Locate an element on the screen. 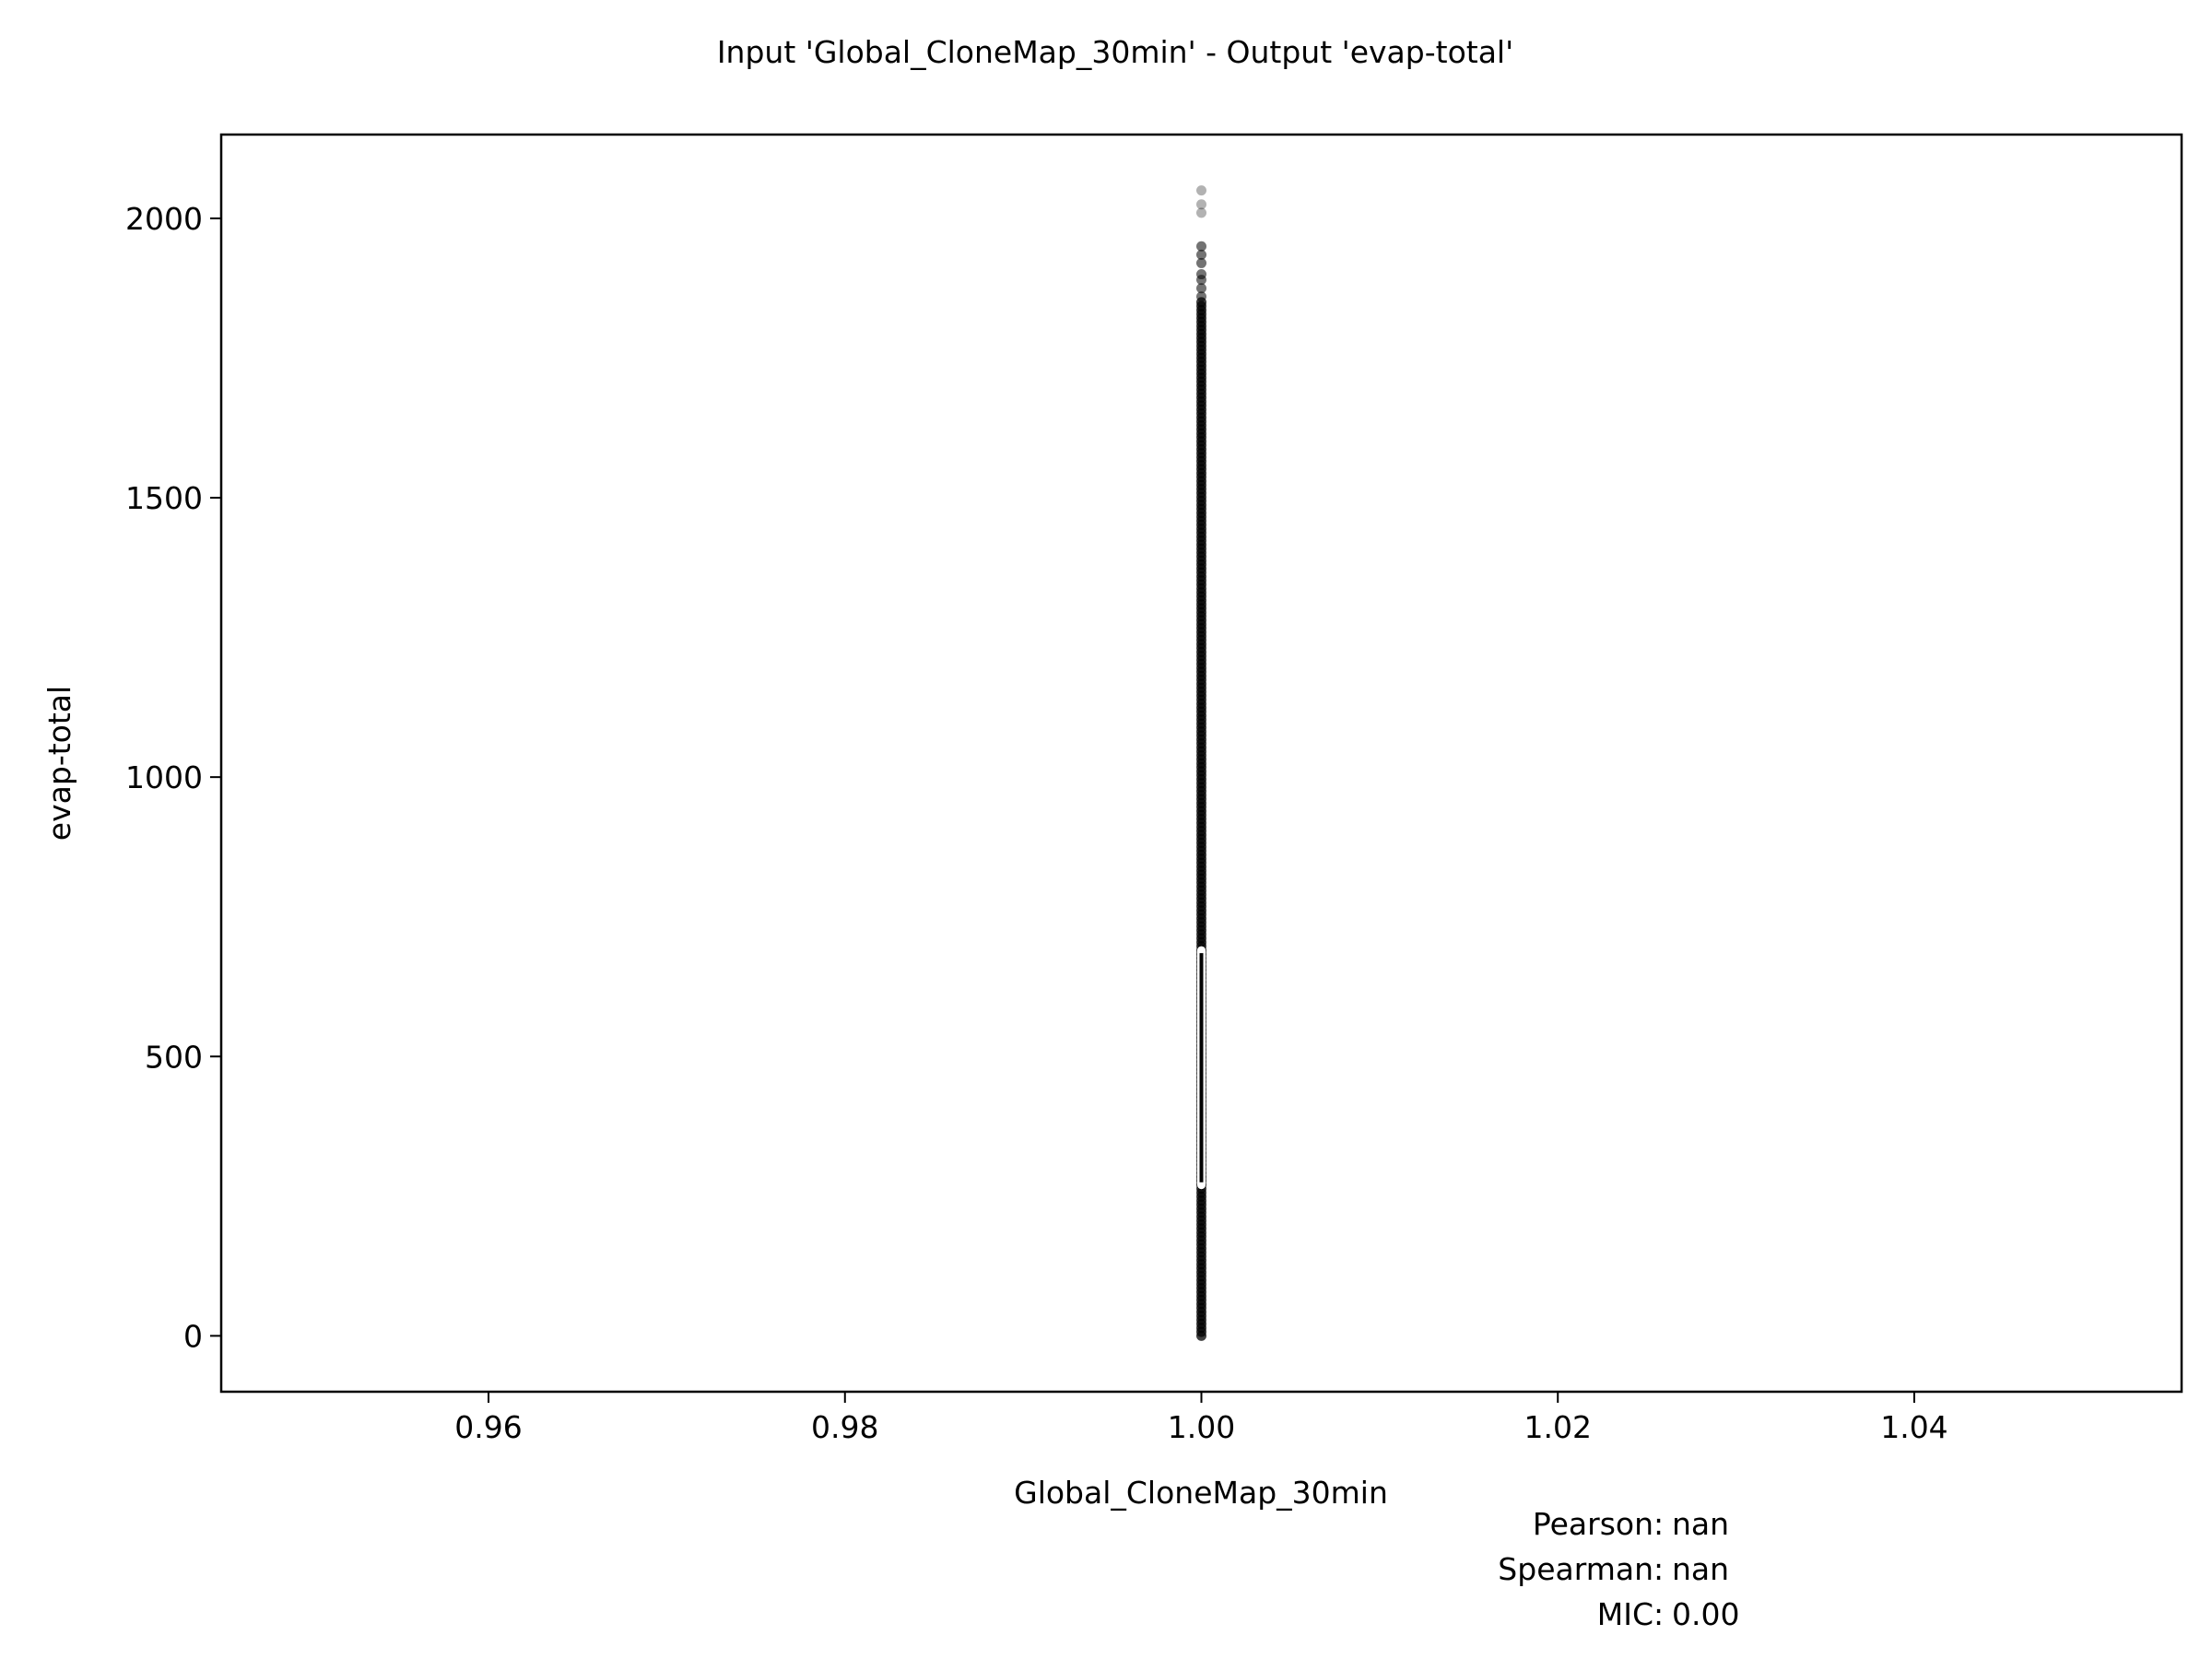 The image size is (2212, 1659). mic-label: MIC is located at coordinates (1625, 1614).